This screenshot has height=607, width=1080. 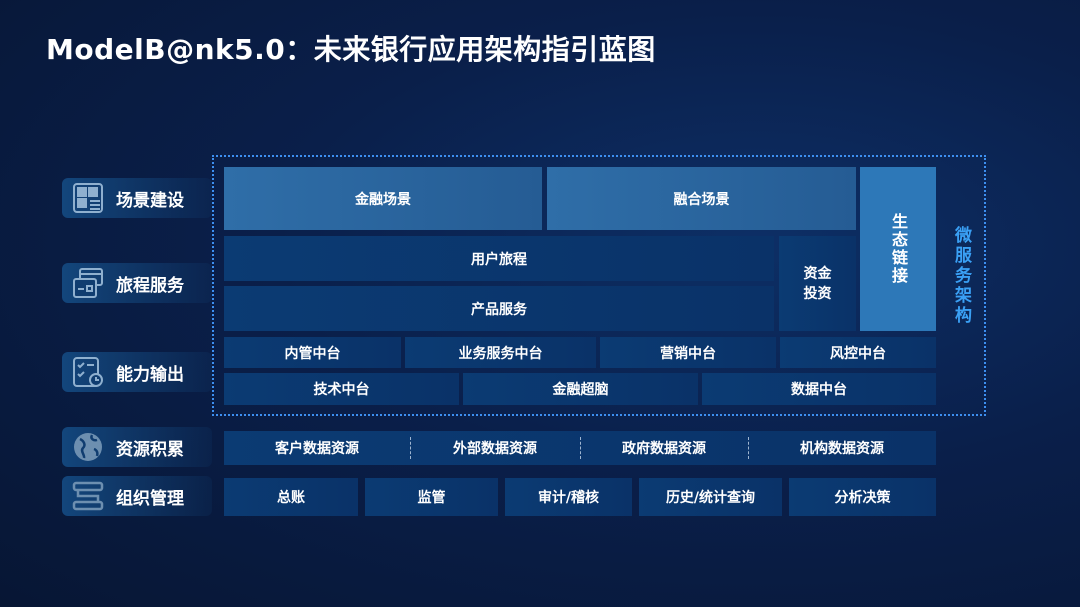 I want to click on block-platform: 风控中台, so click(x=858, y=352).